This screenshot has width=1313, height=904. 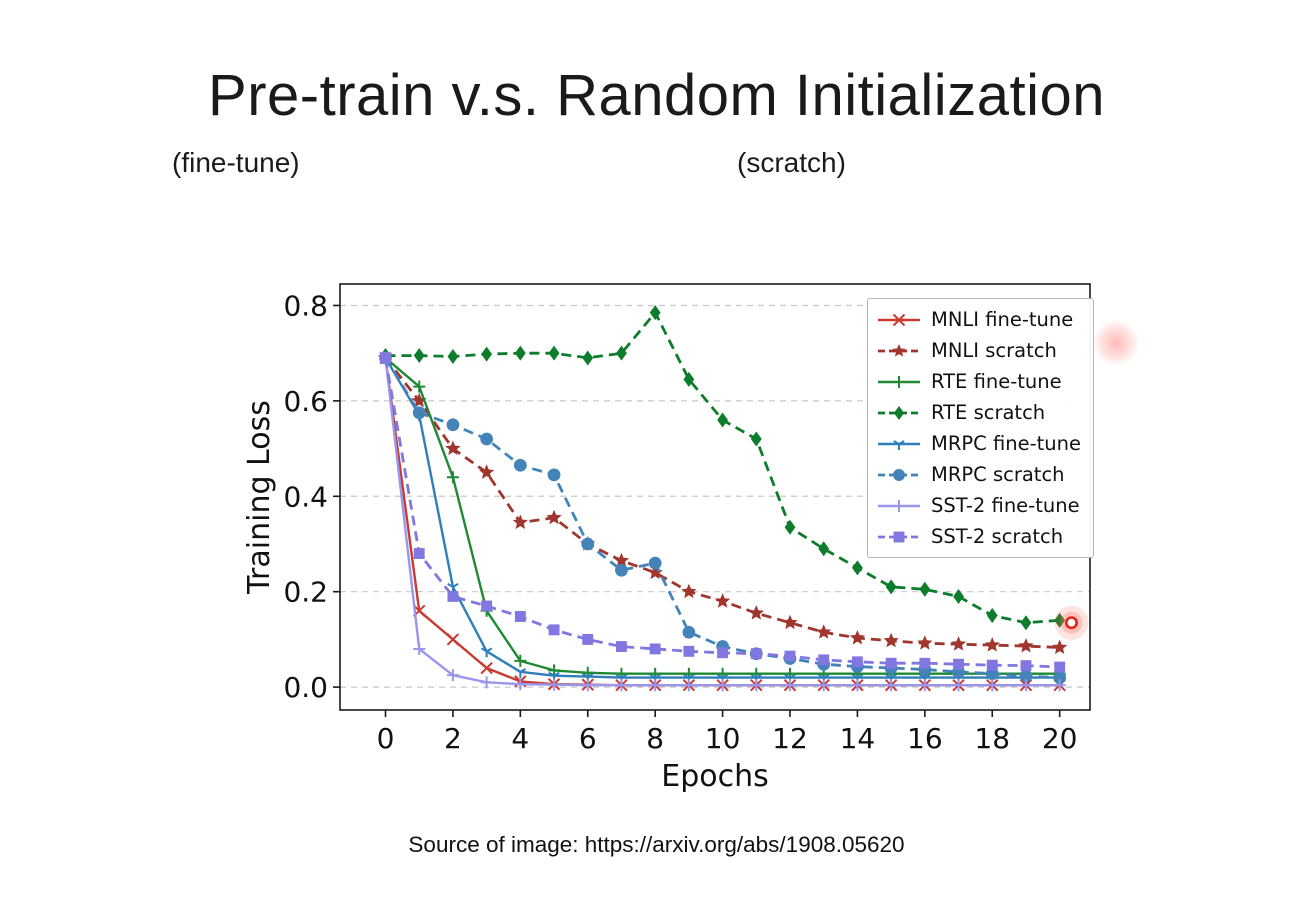 I want to click on x-tick-label: 18, so click(x=992, y=738).